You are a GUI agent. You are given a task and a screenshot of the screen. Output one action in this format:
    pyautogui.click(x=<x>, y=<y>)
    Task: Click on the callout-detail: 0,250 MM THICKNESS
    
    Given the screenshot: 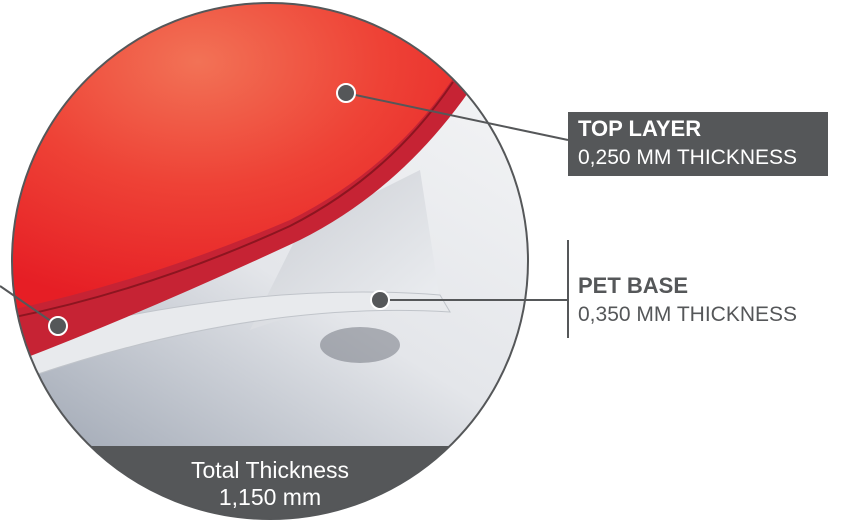 What is the action you would take?
    pyautogui.click(x=687, y=157)
    